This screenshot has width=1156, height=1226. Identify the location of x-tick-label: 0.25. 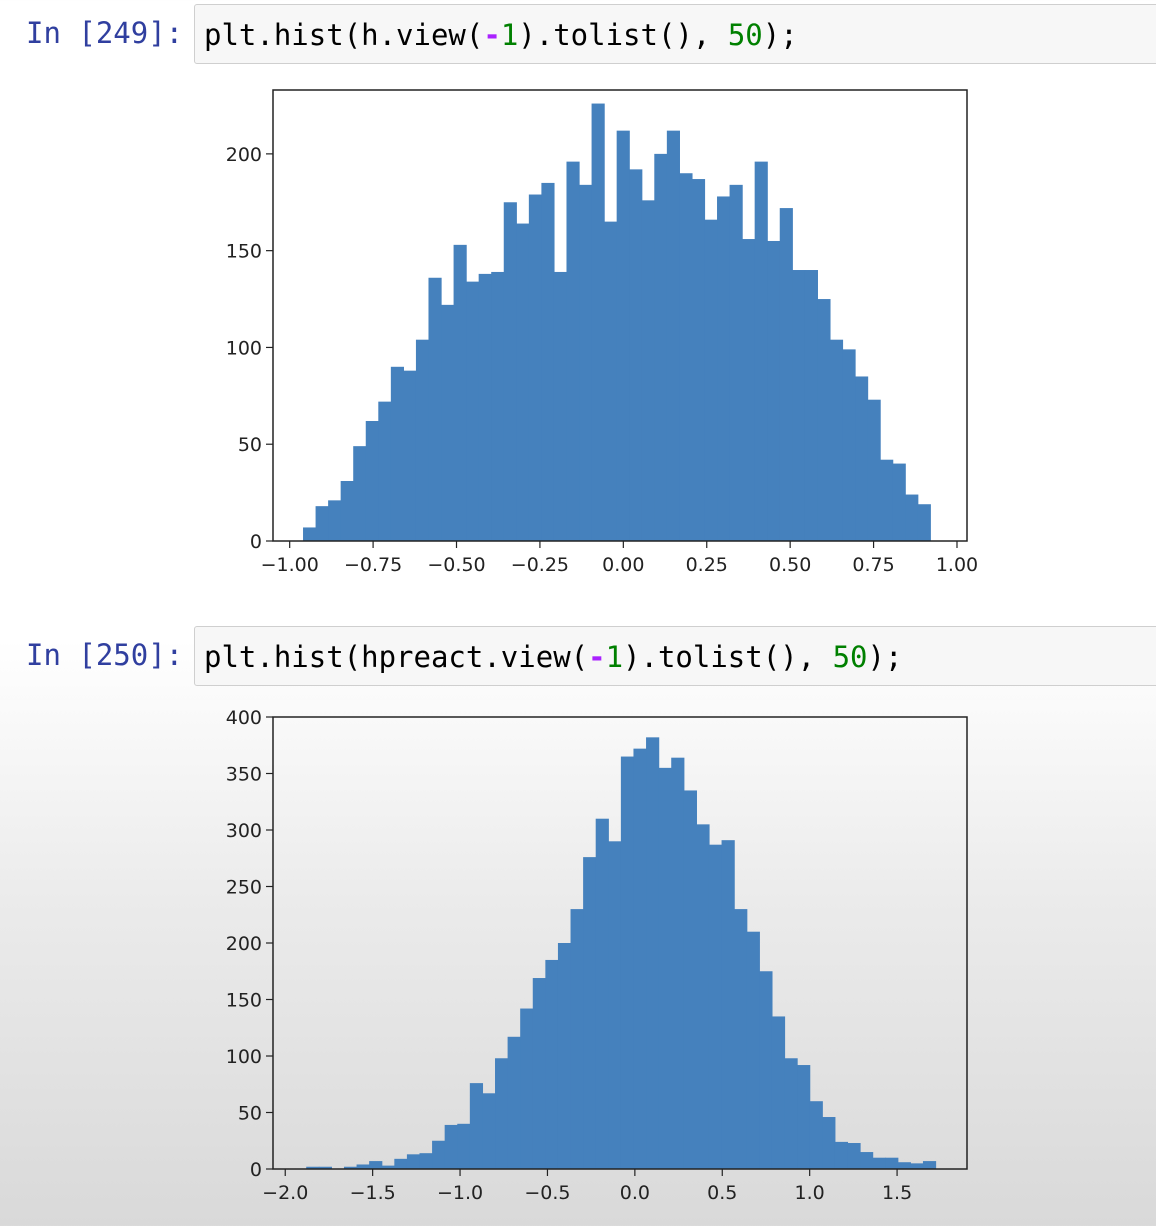
(707, 565).